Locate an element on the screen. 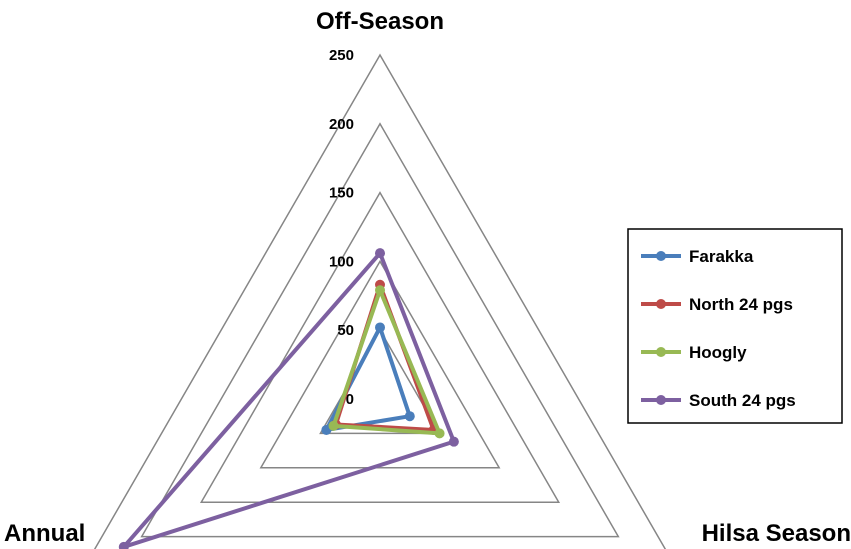  tick-label-200: 200 is located at coordinates (341, 124).